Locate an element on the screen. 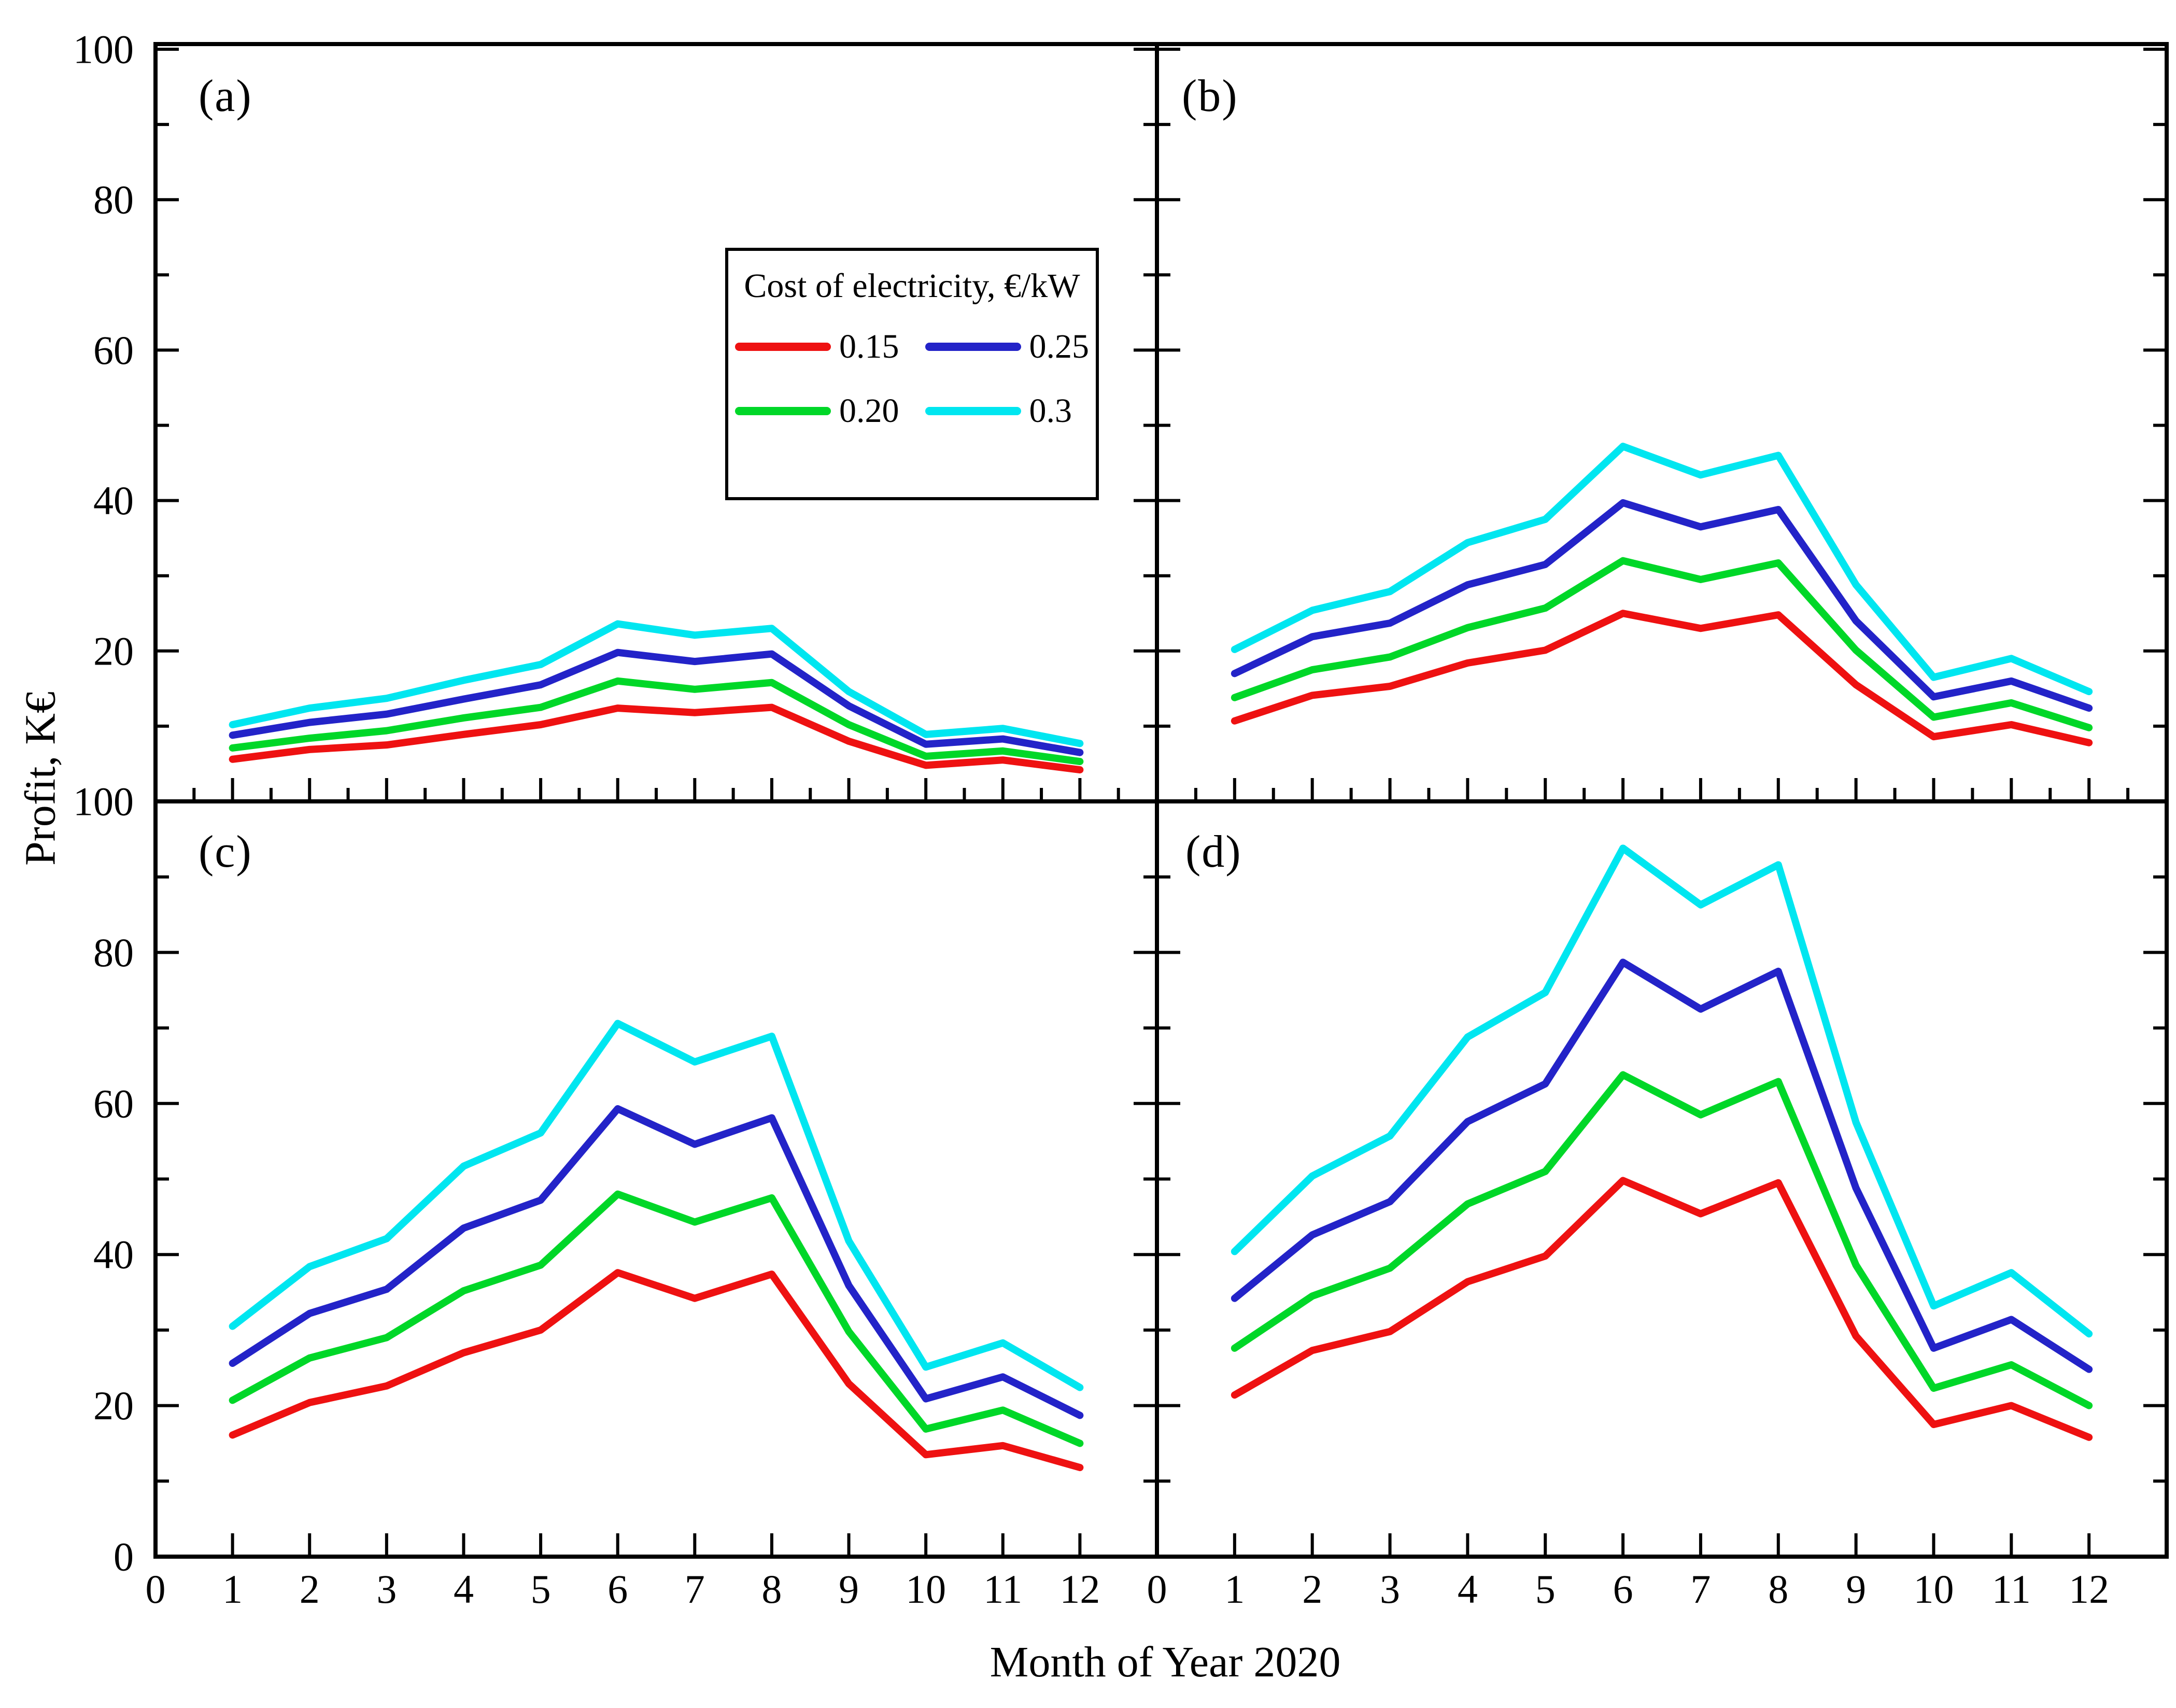  legend-entry-label: 0.3 is located at coordinates (1051, 411).